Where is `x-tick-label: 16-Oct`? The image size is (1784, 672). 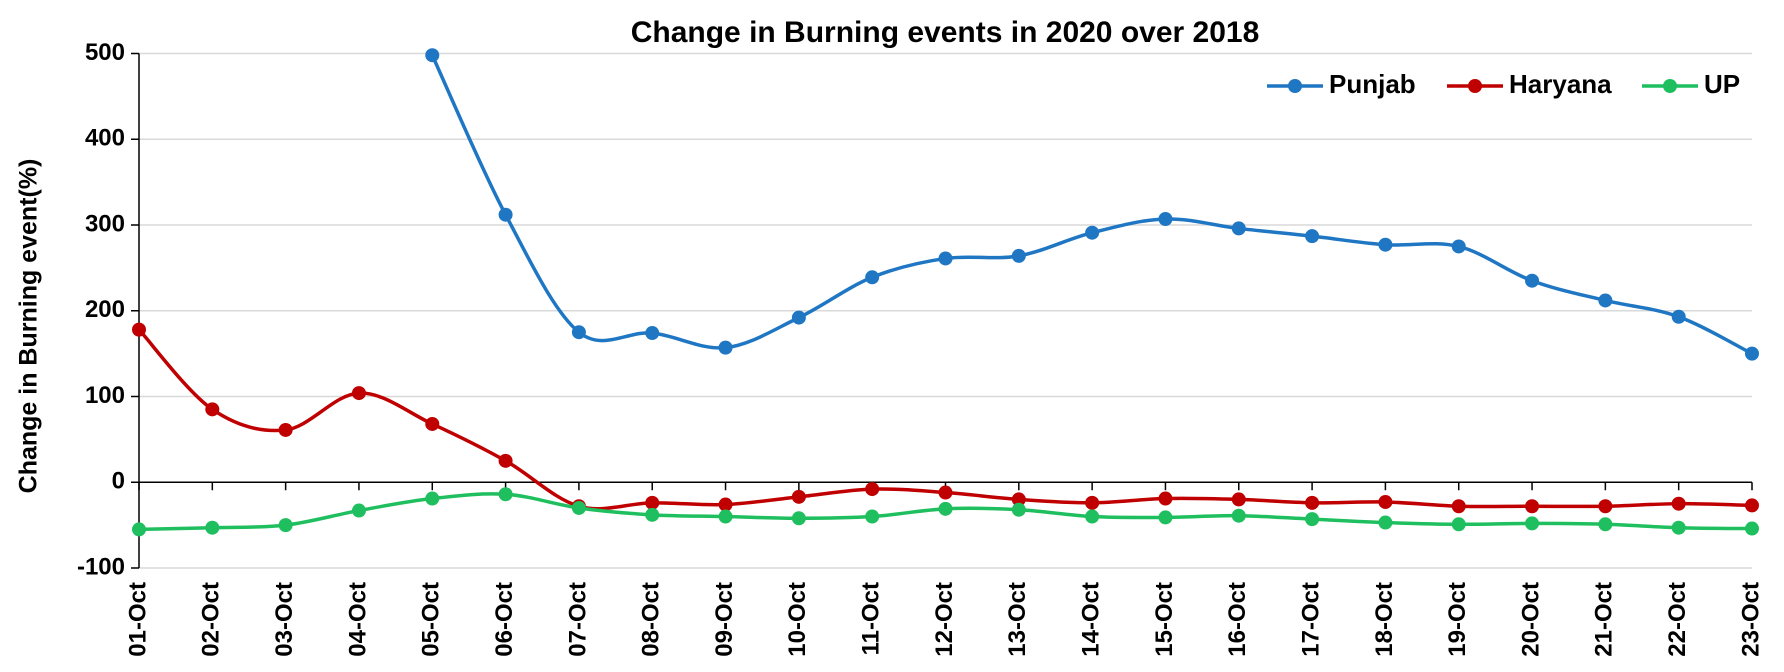 x-tick-label: 16-Oct is located at coordinates (1237, 619).